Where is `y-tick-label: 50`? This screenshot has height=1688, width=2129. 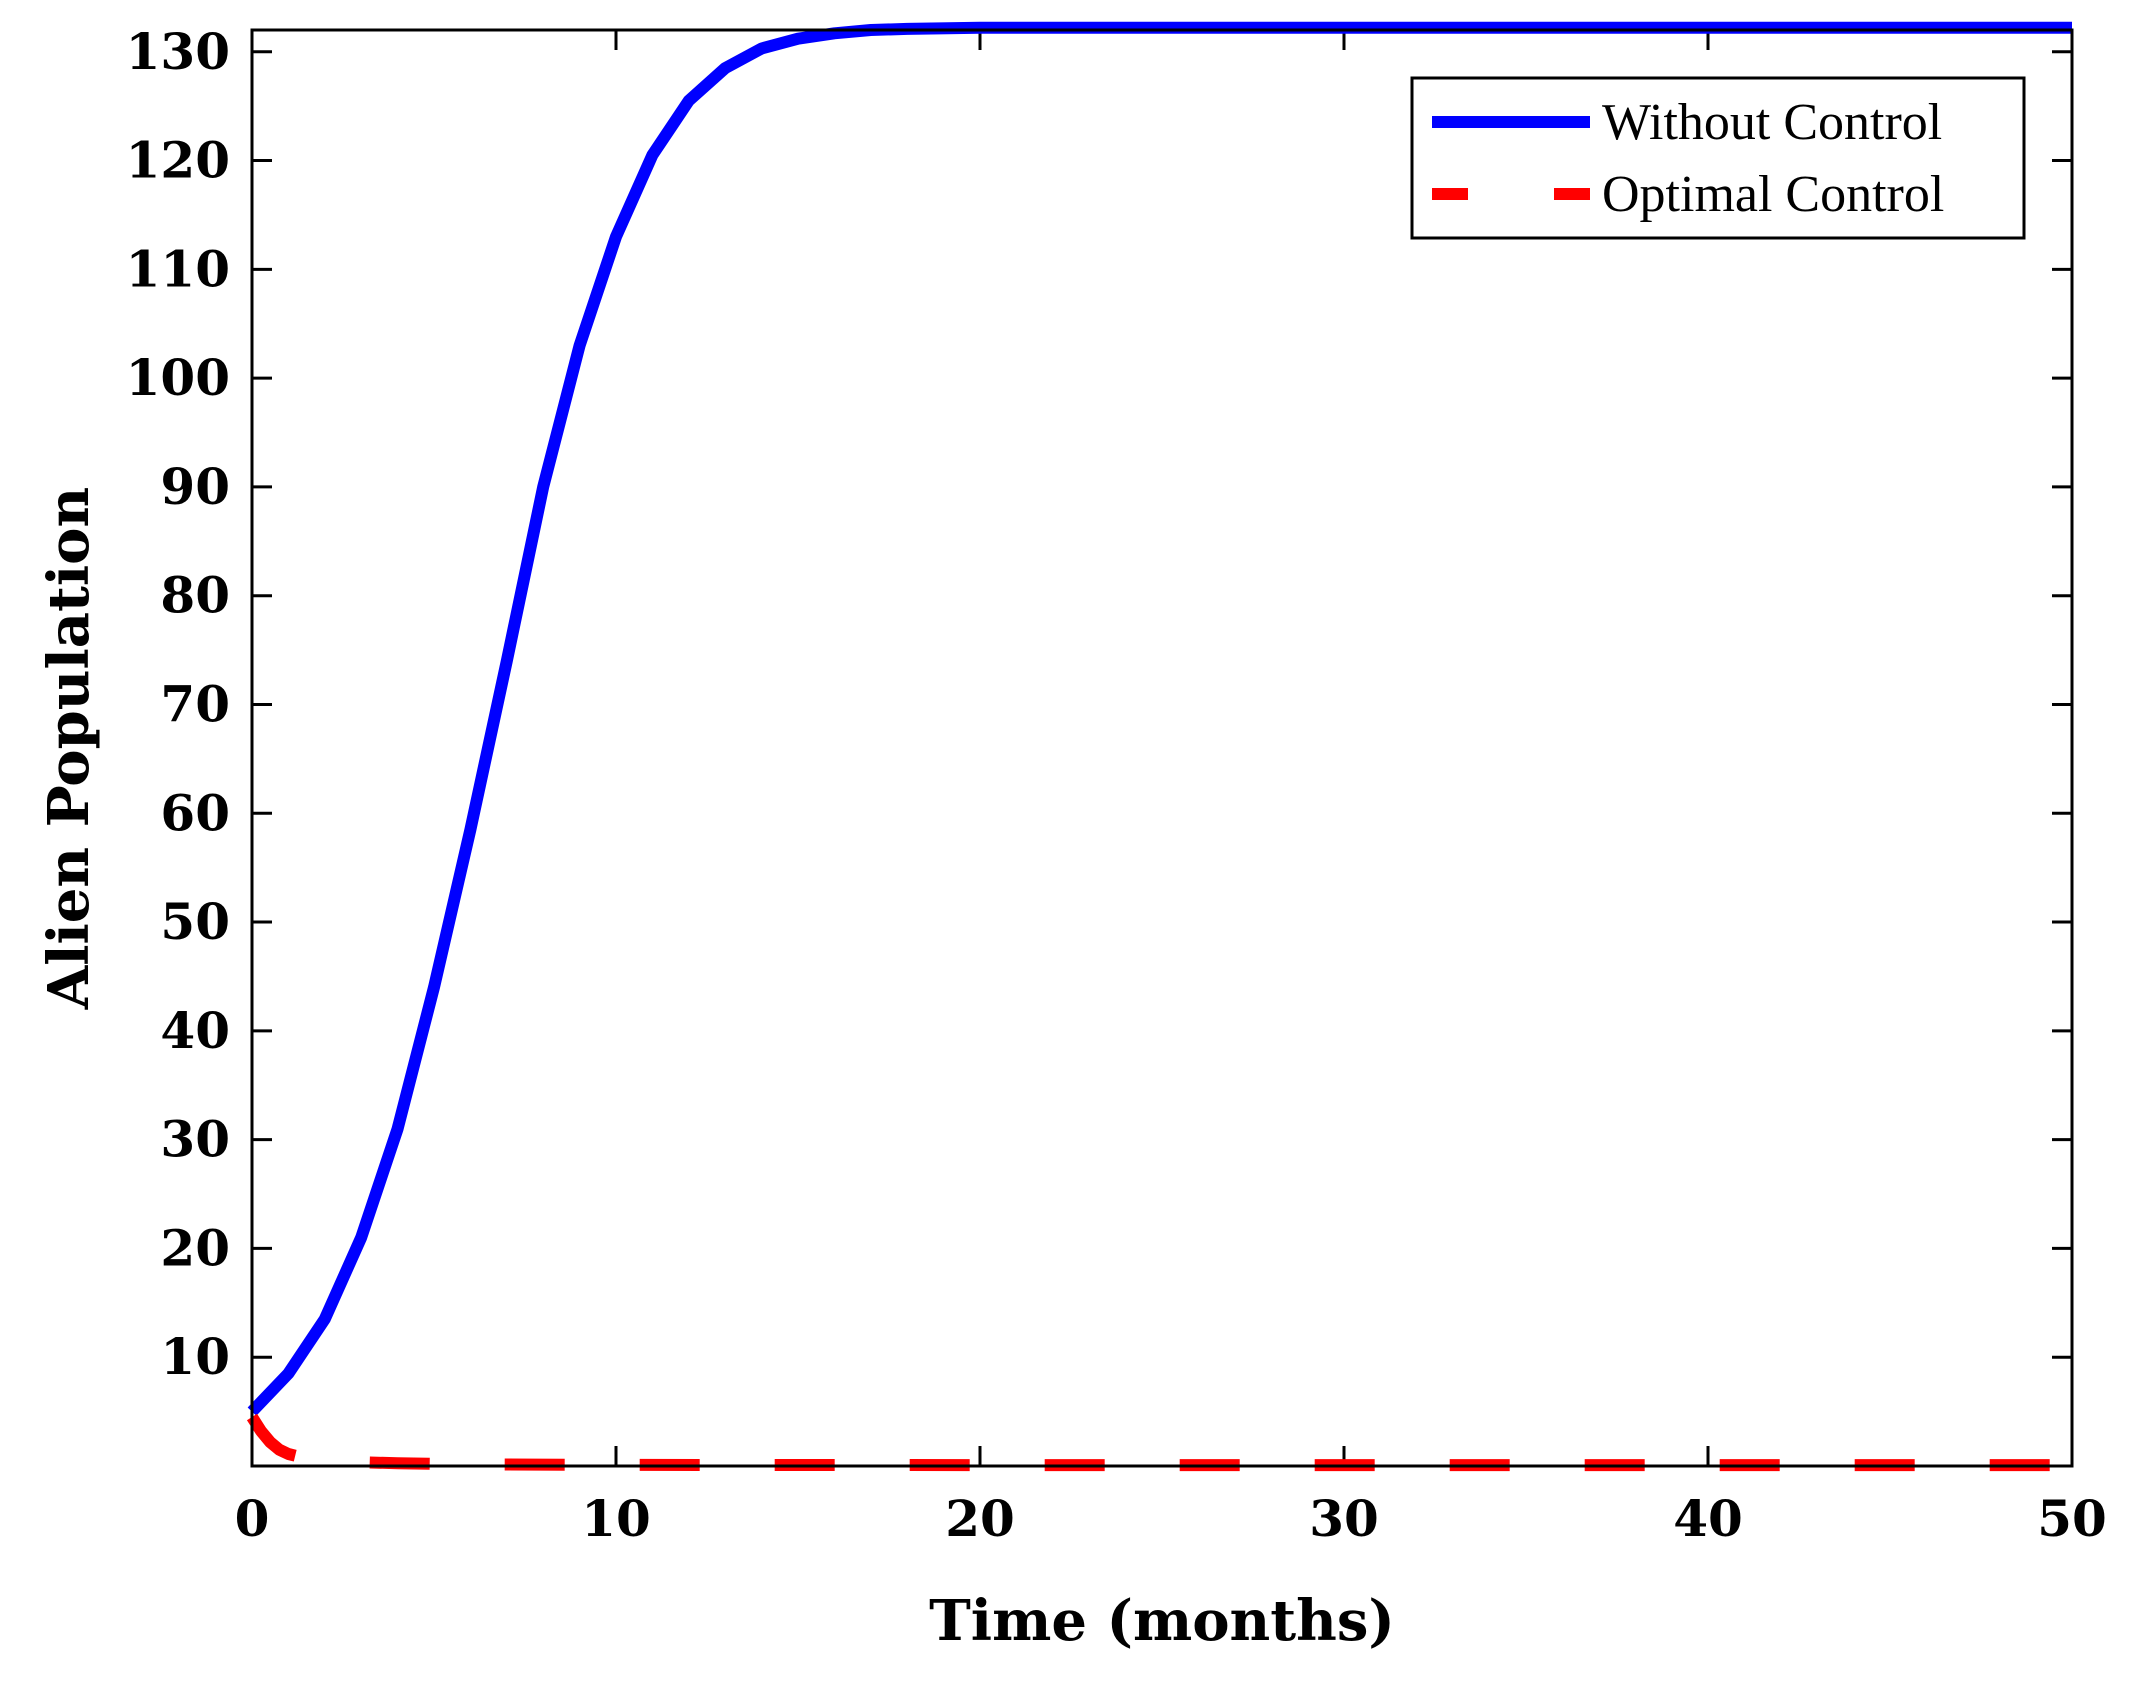
y-tick-label: 50 is located at coordinates (195, 921).